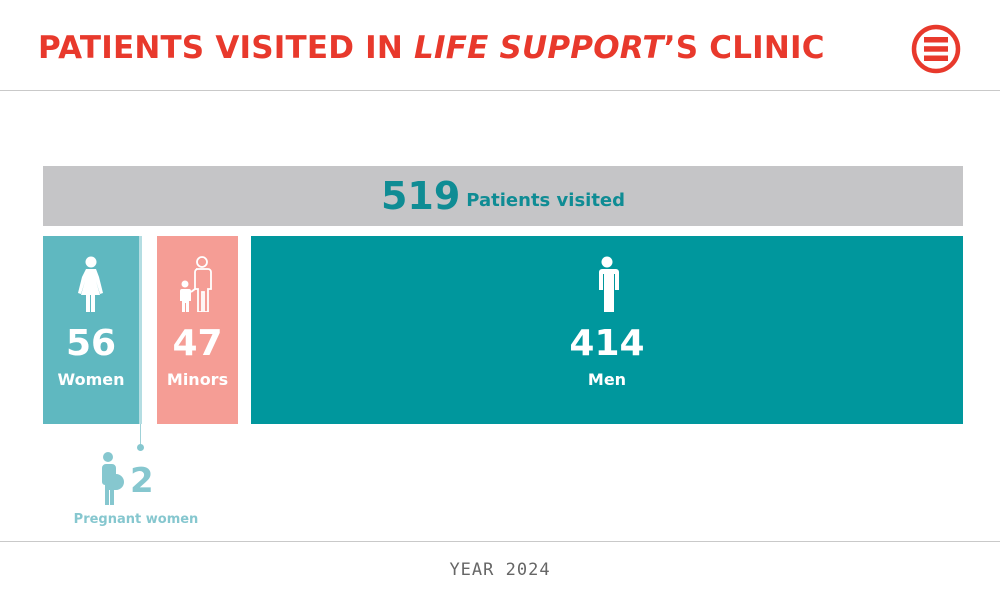  I want to click on pregnant-connector-line, so click(140, 435).